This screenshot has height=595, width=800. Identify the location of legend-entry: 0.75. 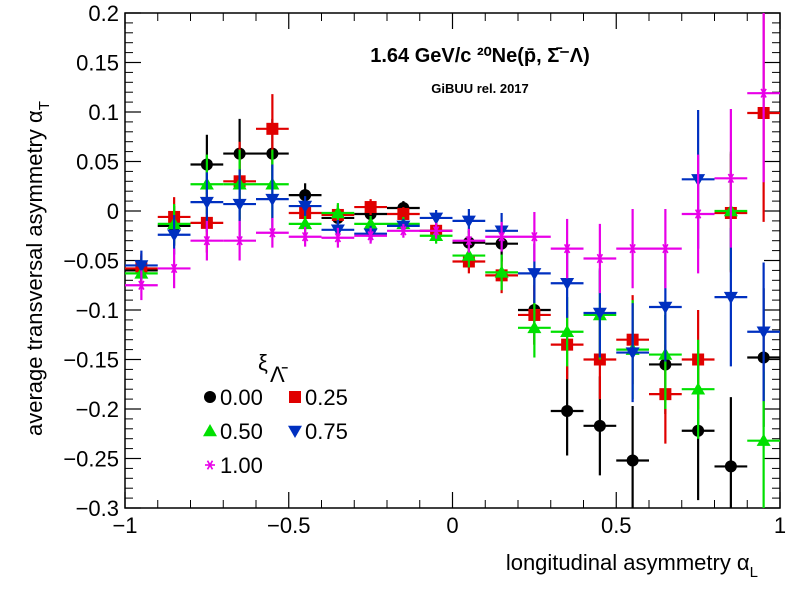
(318, 431).